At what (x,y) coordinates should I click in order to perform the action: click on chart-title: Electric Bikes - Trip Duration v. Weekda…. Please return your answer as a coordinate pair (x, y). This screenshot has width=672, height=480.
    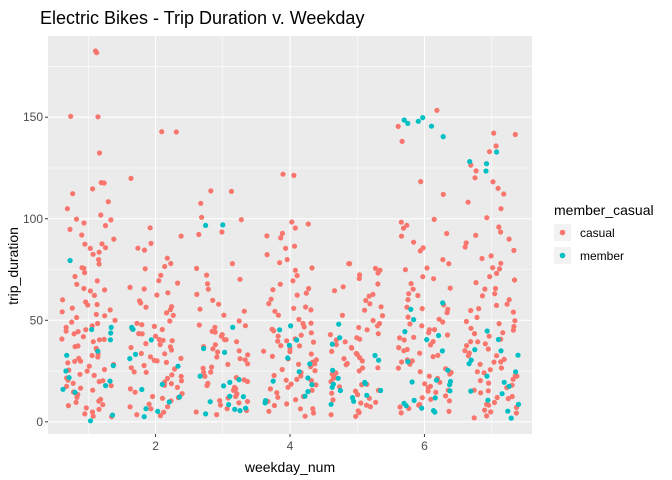
    Looking at the image, I should click on (202, 18).